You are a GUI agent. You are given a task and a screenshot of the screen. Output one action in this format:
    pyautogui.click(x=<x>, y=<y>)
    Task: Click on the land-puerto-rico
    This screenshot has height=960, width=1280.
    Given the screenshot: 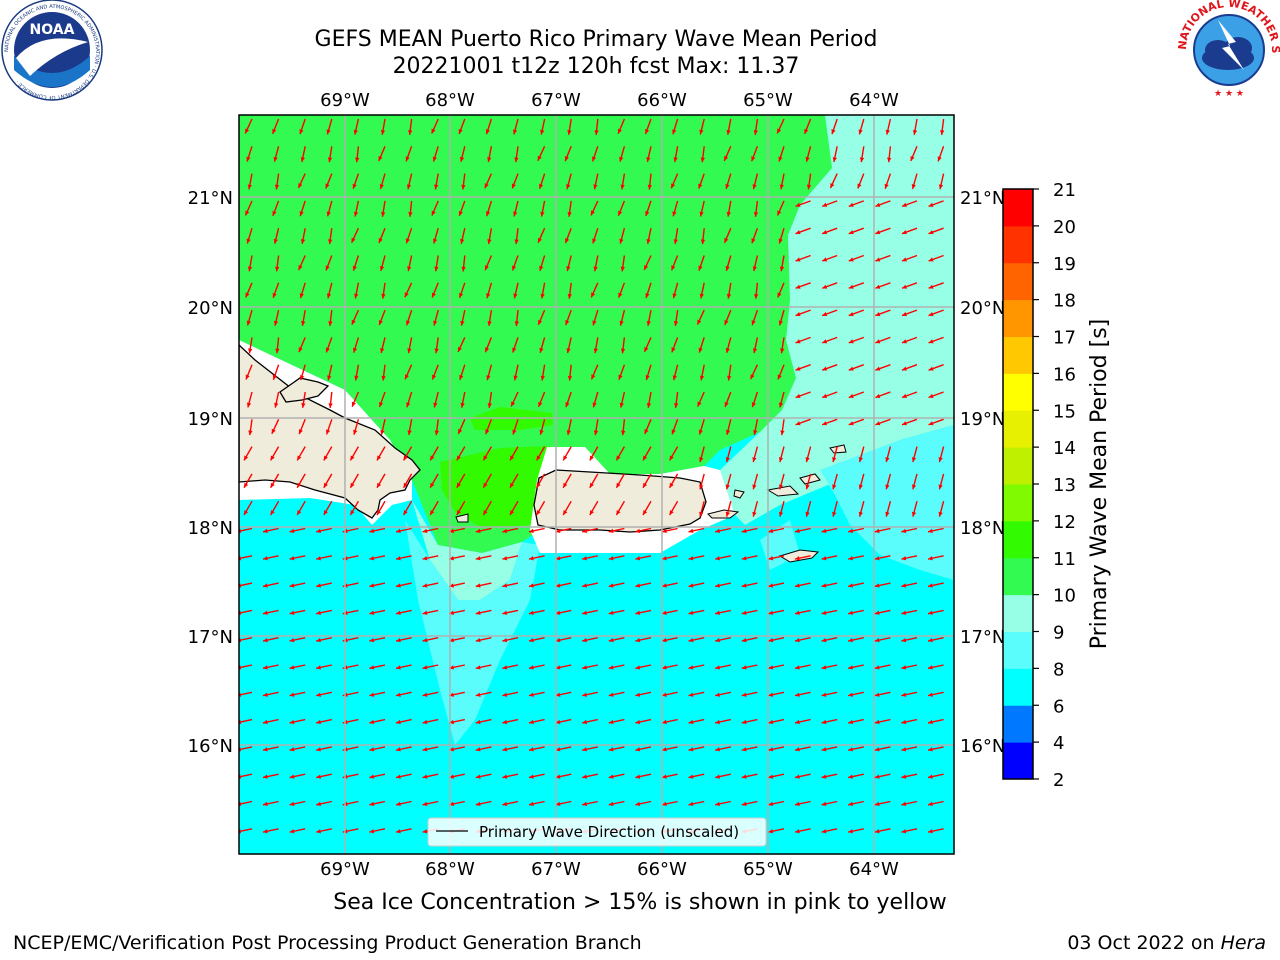 What is the action you would take?
    pyautogui.click(x=620, y=501)
    